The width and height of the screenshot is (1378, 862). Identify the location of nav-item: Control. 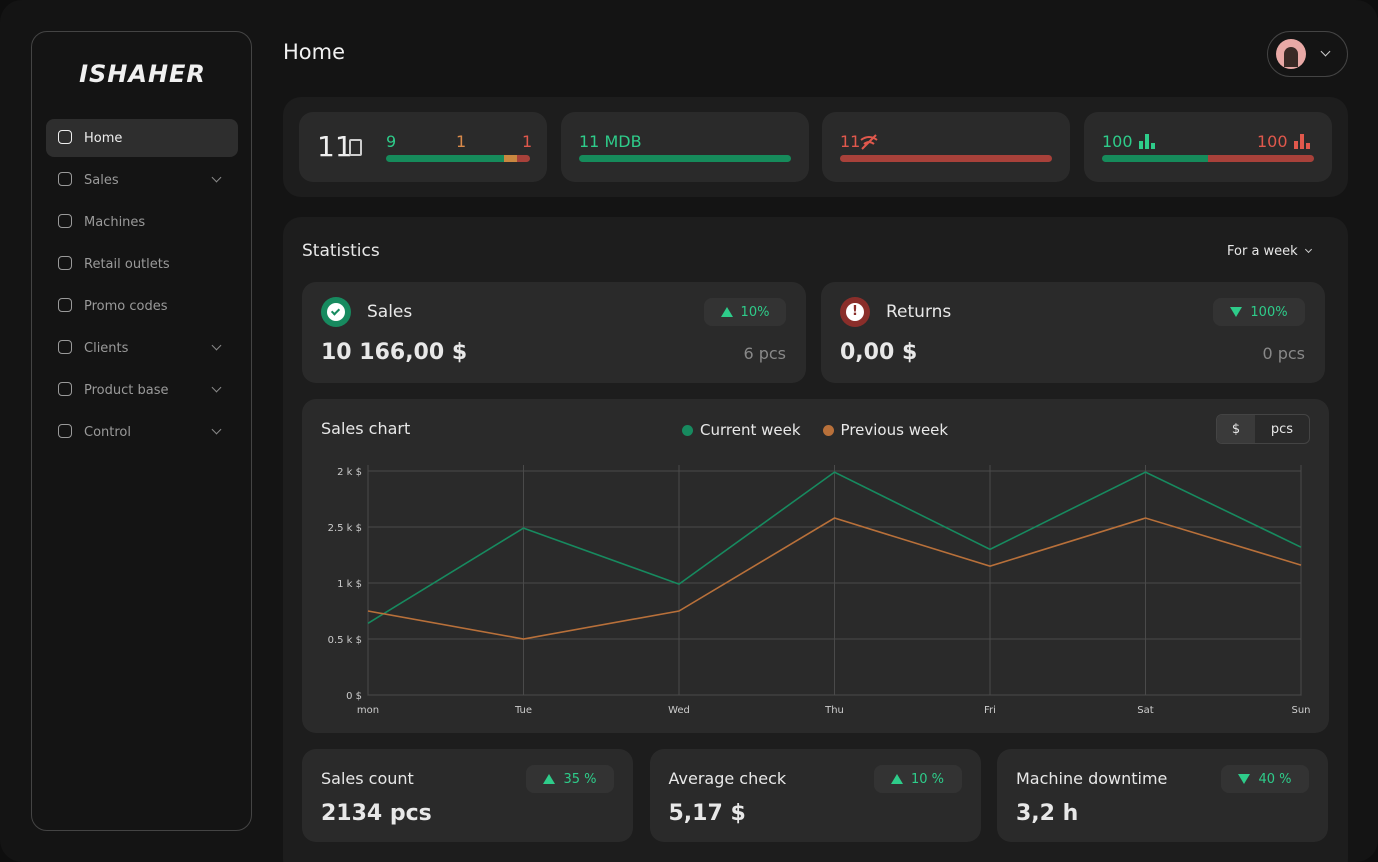
(142, 432).